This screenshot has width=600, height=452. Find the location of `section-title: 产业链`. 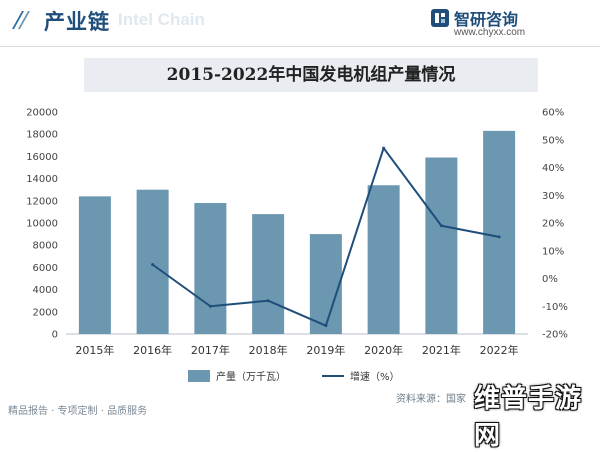

section-title: 产业链 is located at coordinates (77, 22).